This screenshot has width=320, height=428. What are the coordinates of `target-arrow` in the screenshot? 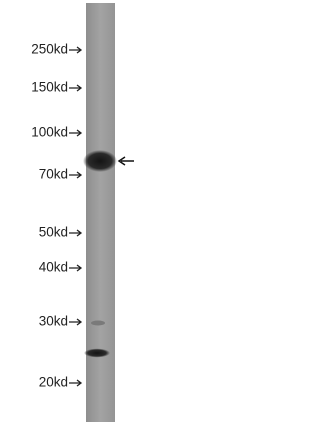 It's located at (125, 161).